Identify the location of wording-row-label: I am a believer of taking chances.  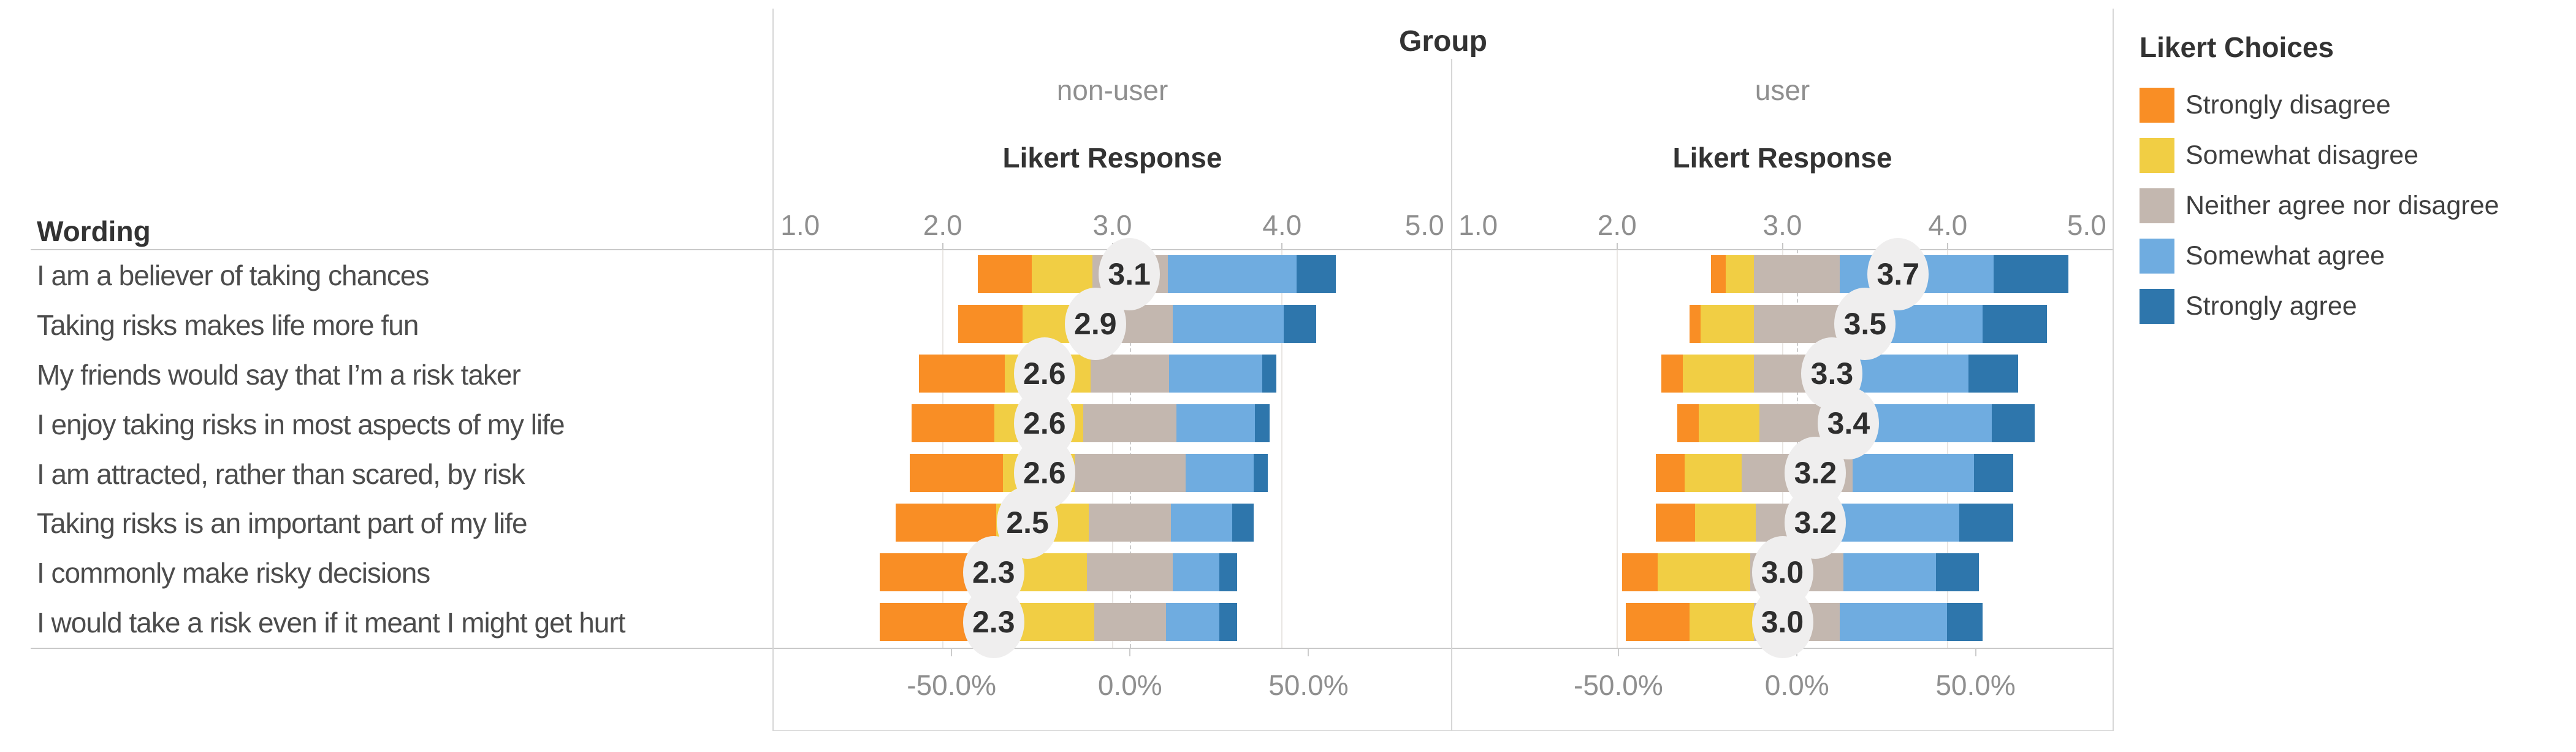
(233, 275).